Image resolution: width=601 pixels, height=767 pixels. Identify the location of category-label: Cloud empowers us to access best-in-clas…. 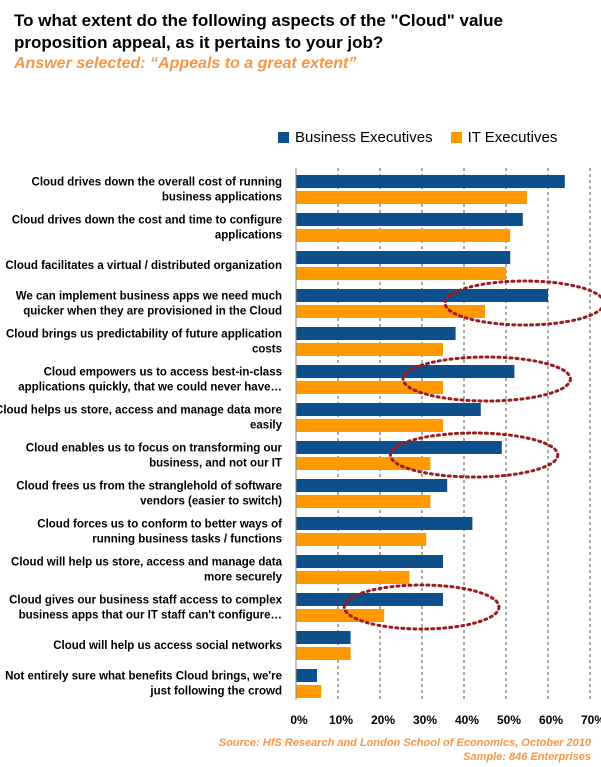
(150, 380).